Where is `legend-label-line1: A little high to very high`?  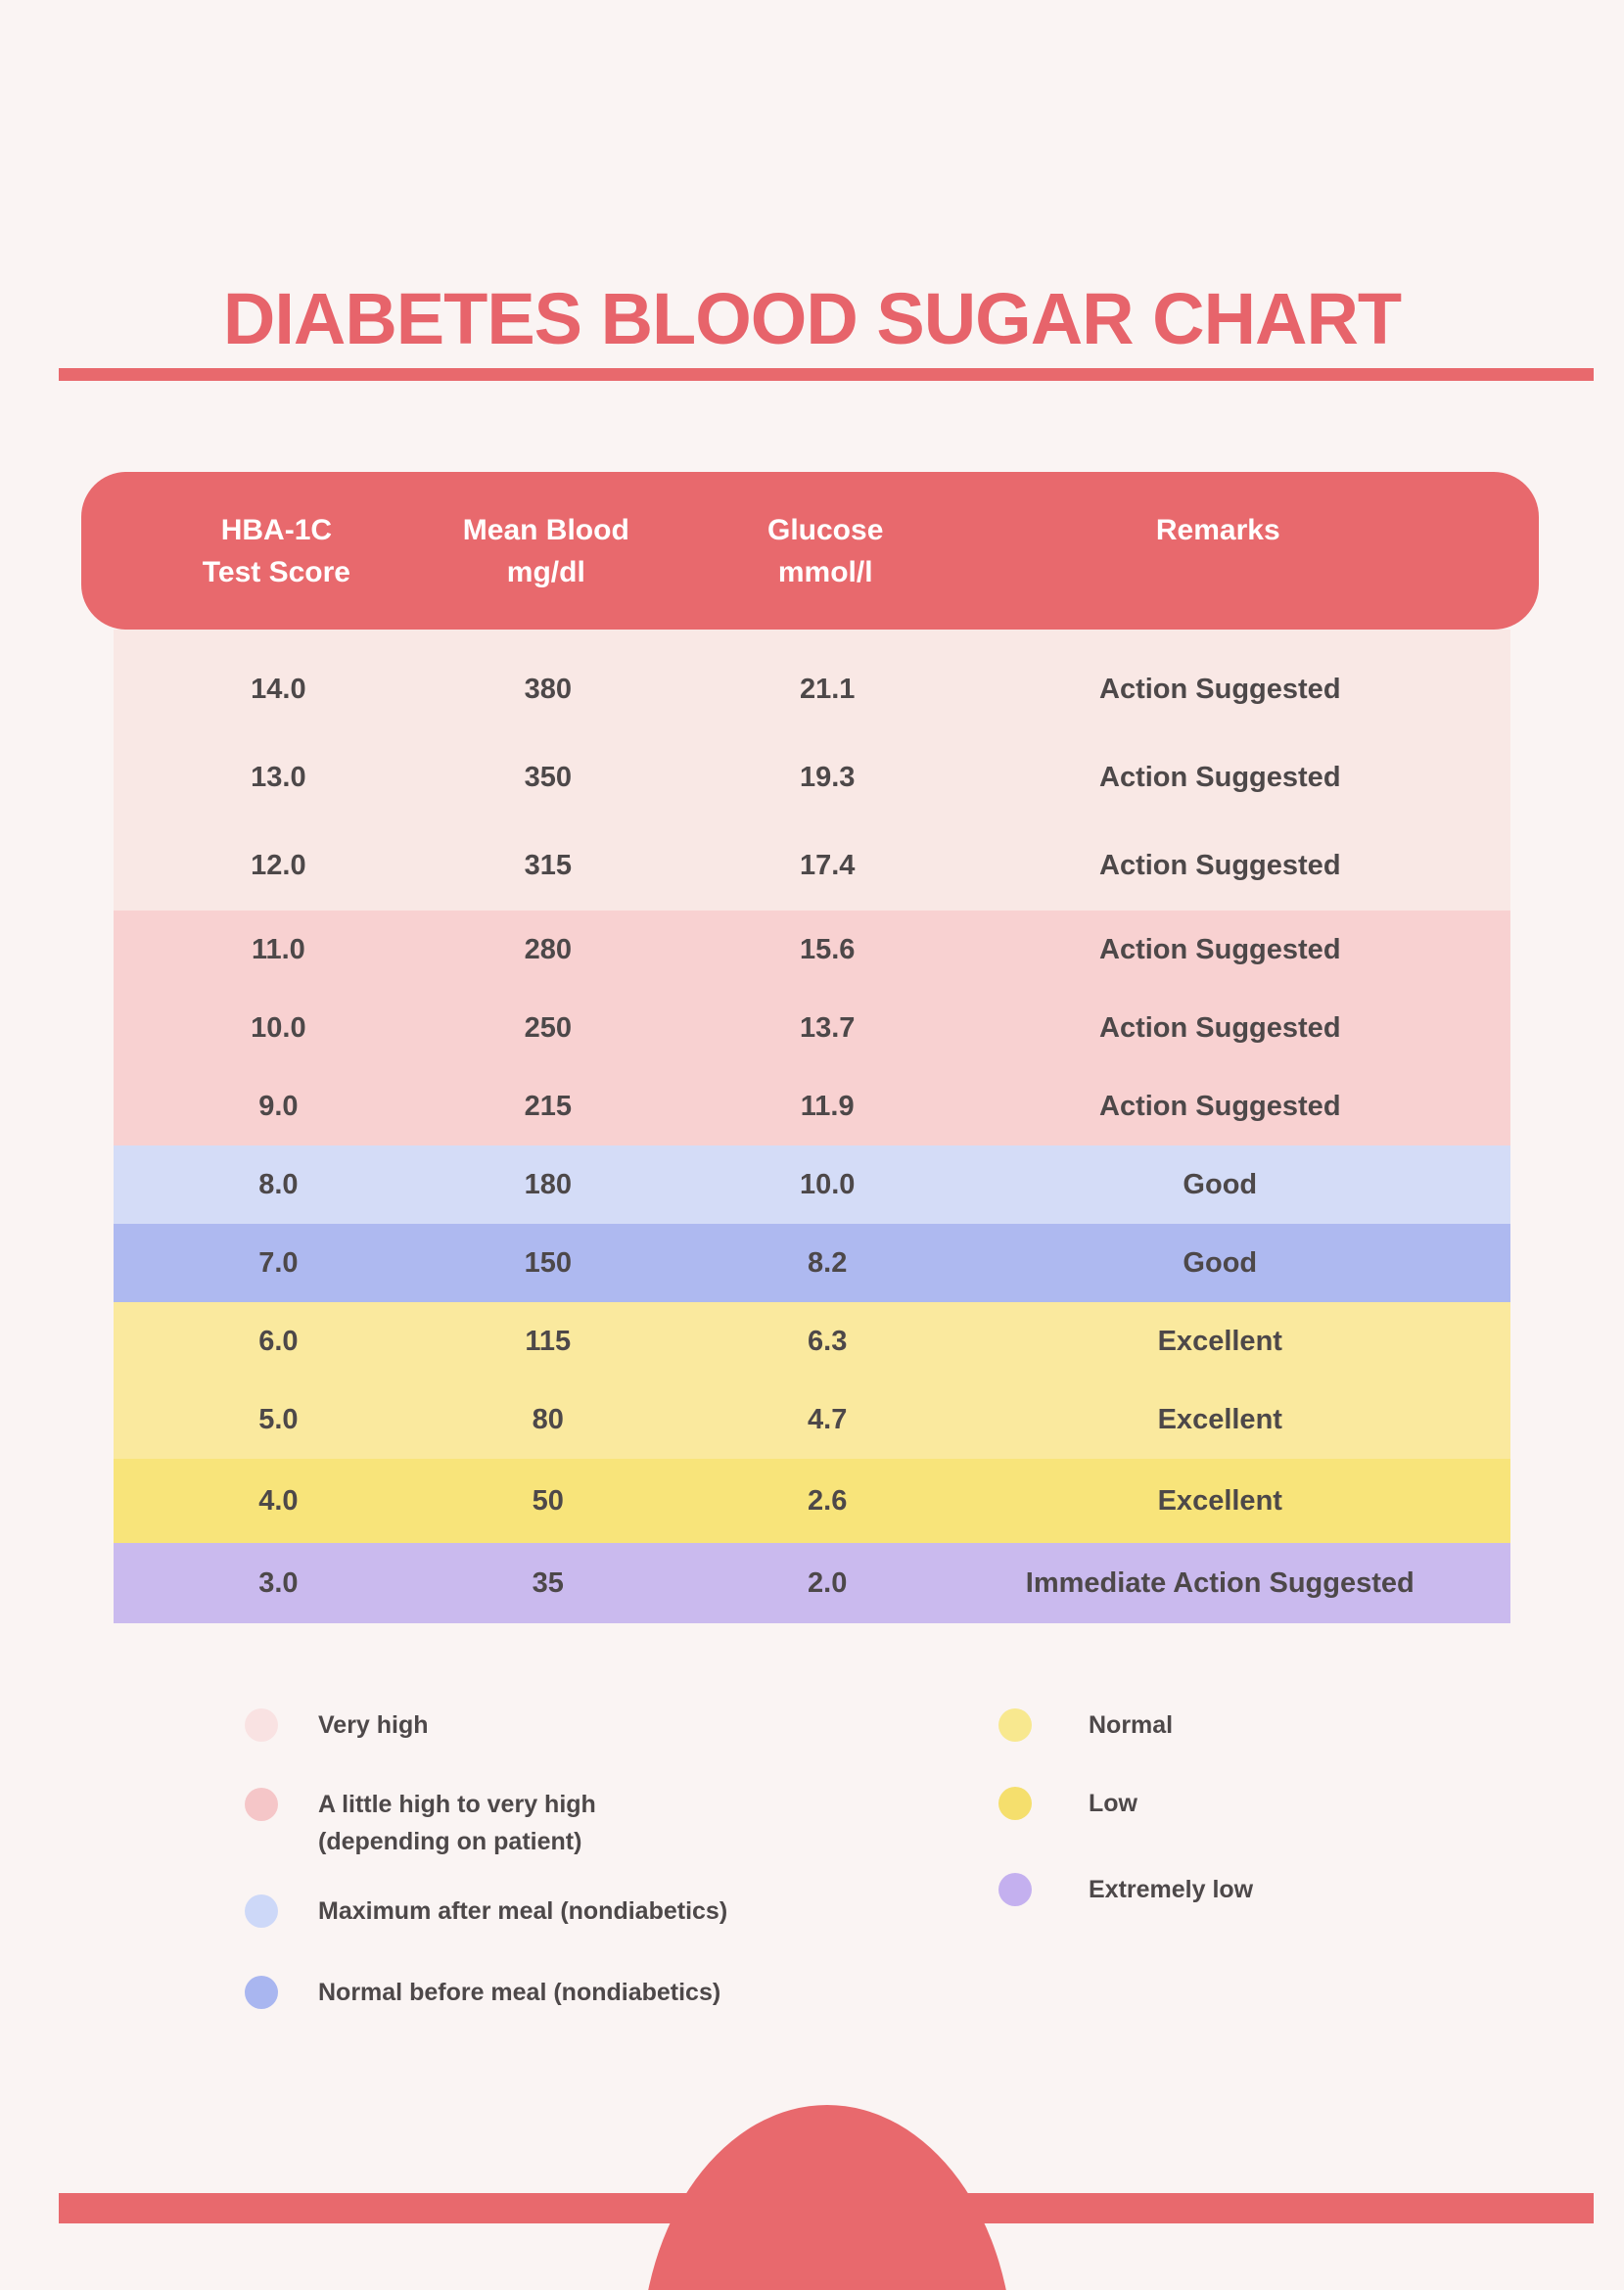 legend-label-line1: A little high to very high is located at coordinates (457, 1804).